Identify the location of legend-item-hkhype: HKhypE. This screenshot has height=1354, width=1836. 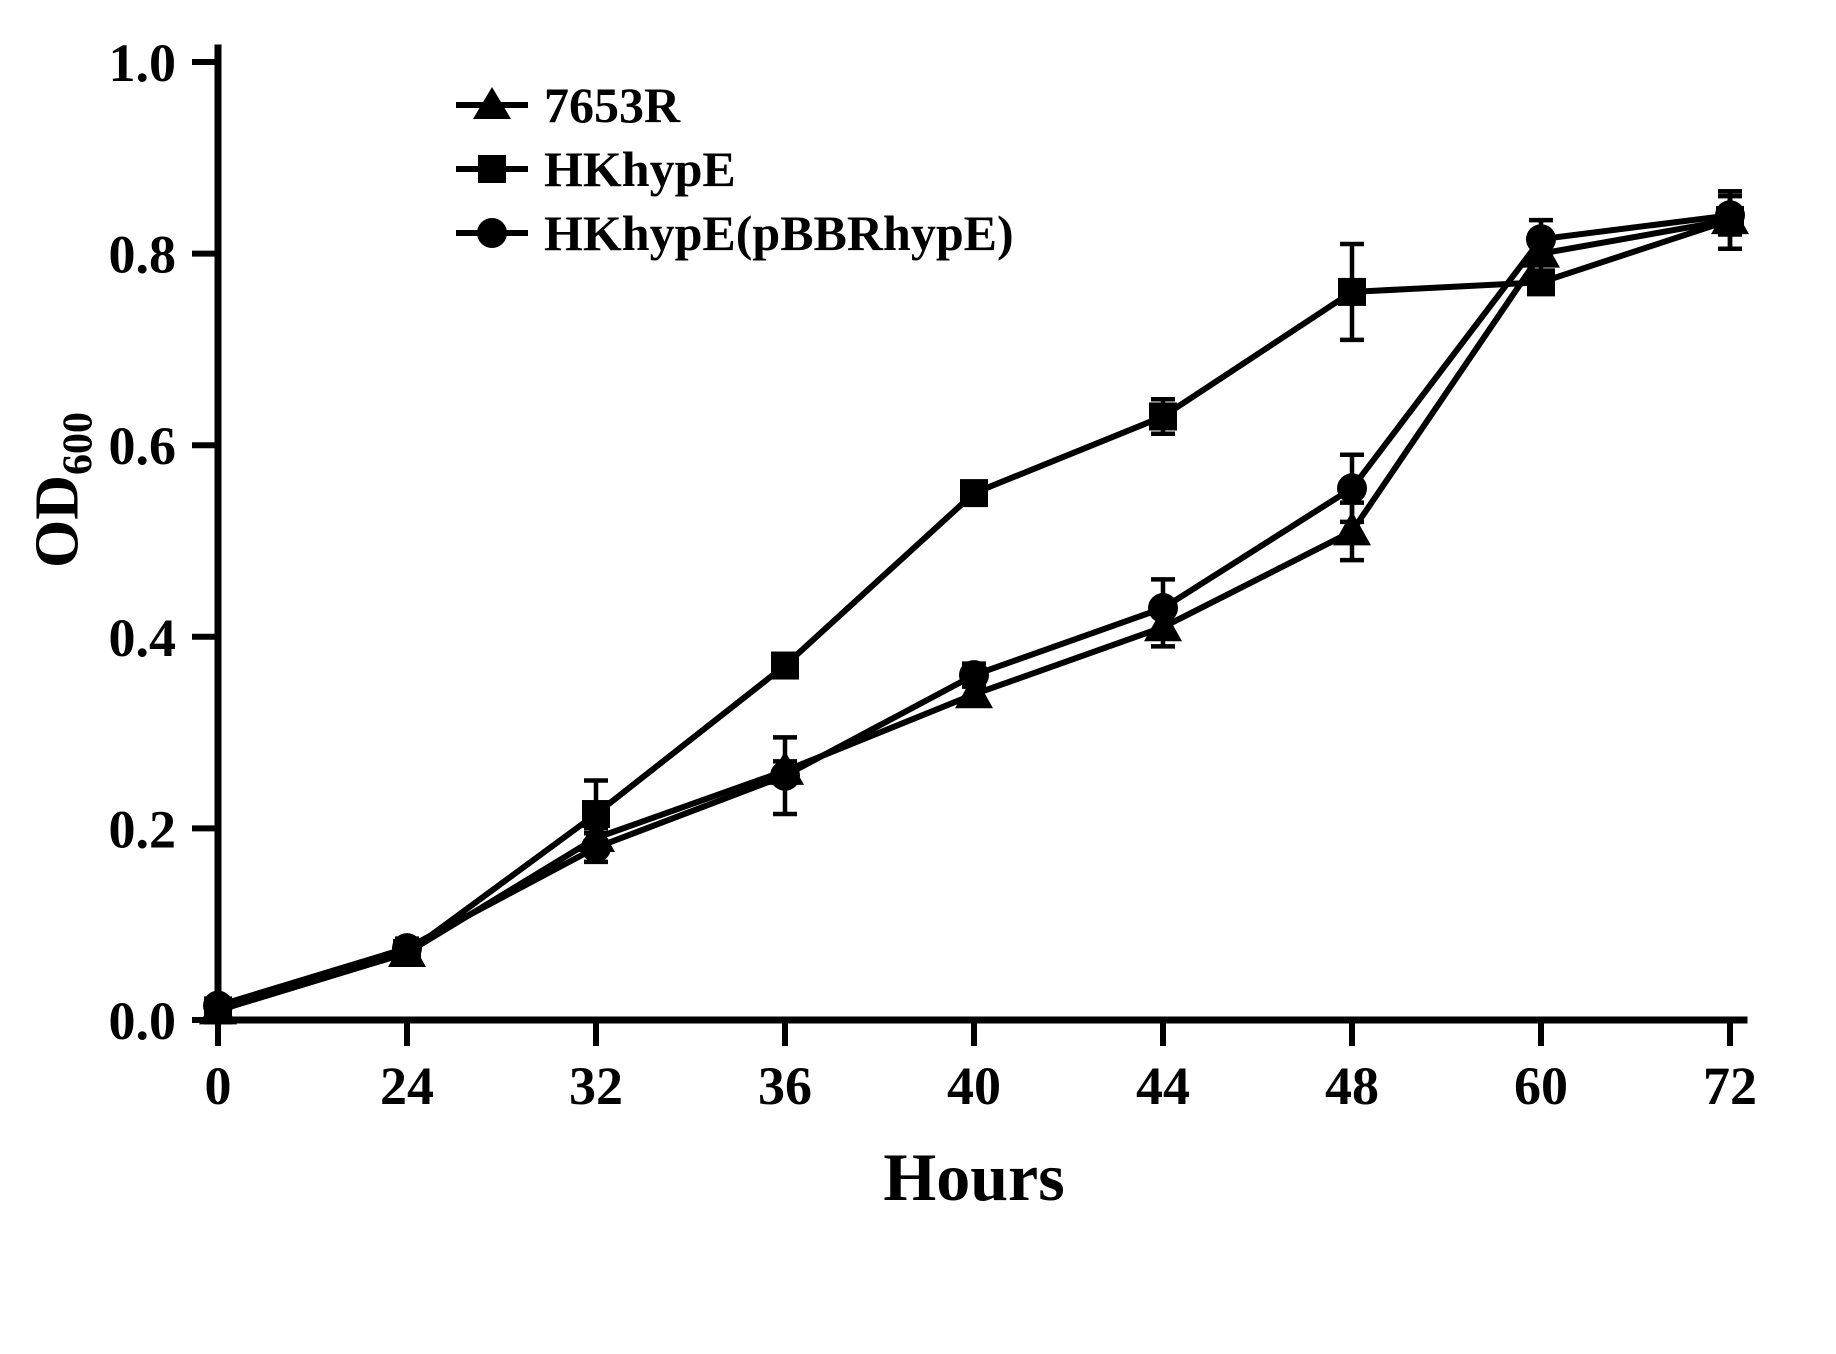
(733, 169).